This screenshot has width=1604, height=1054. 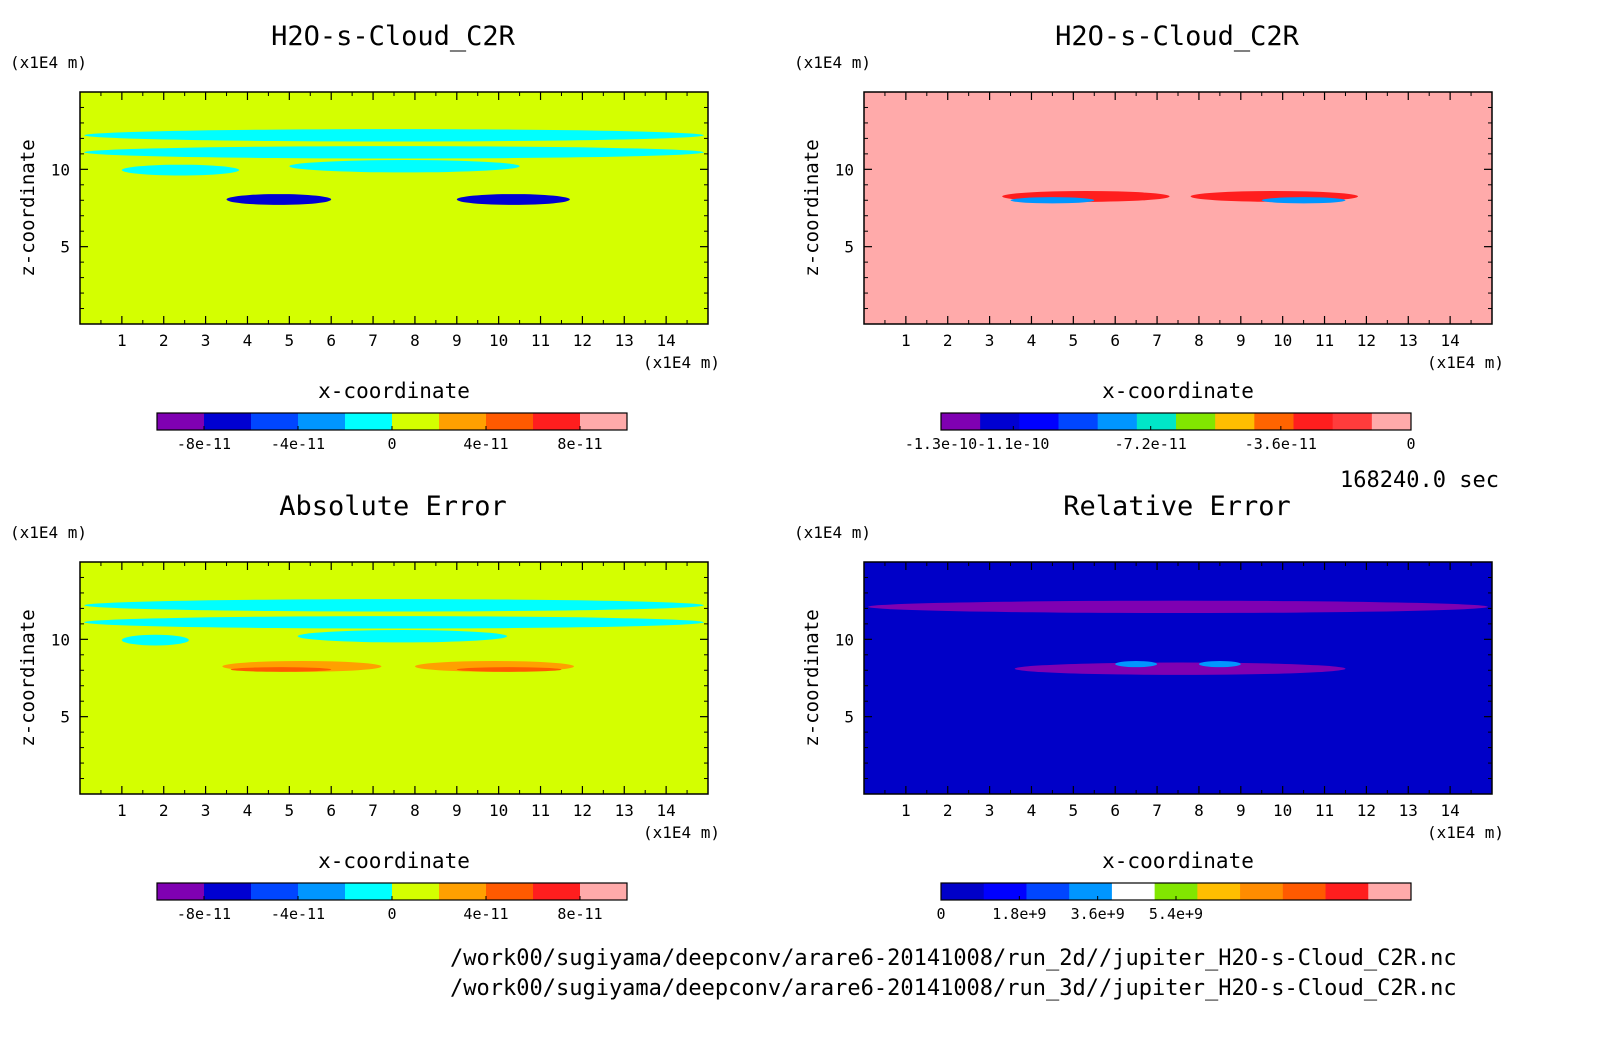 What do you see at coordinates (393, 36) in the screenshot?
I see `chart-title: H2O-s-Cloud_C2R` at bounding box center [393, 36].